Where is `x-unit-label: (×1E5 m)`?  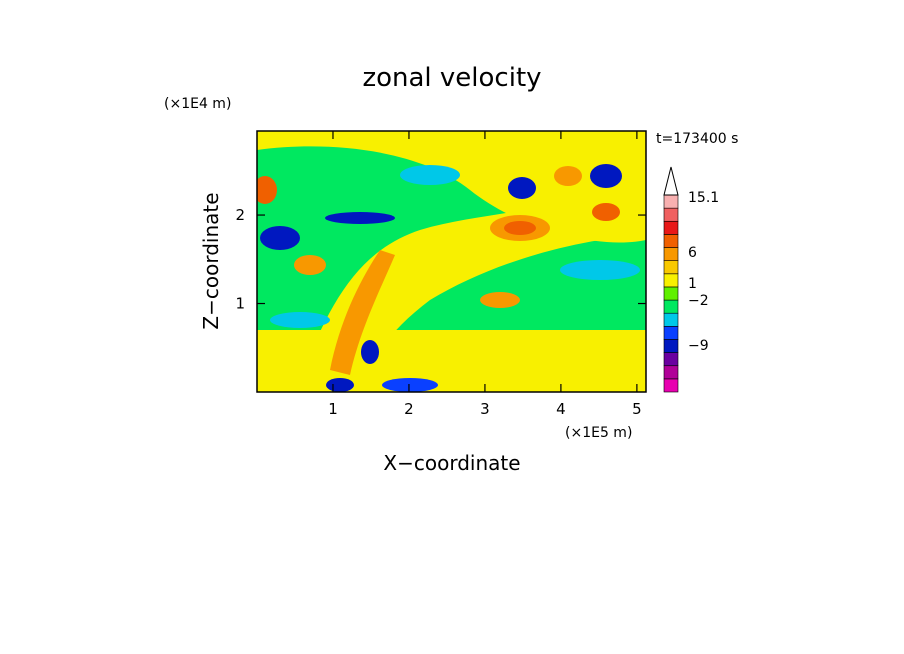
x-unit-label: (×1E5 m) is located at coordinates (598, 433).